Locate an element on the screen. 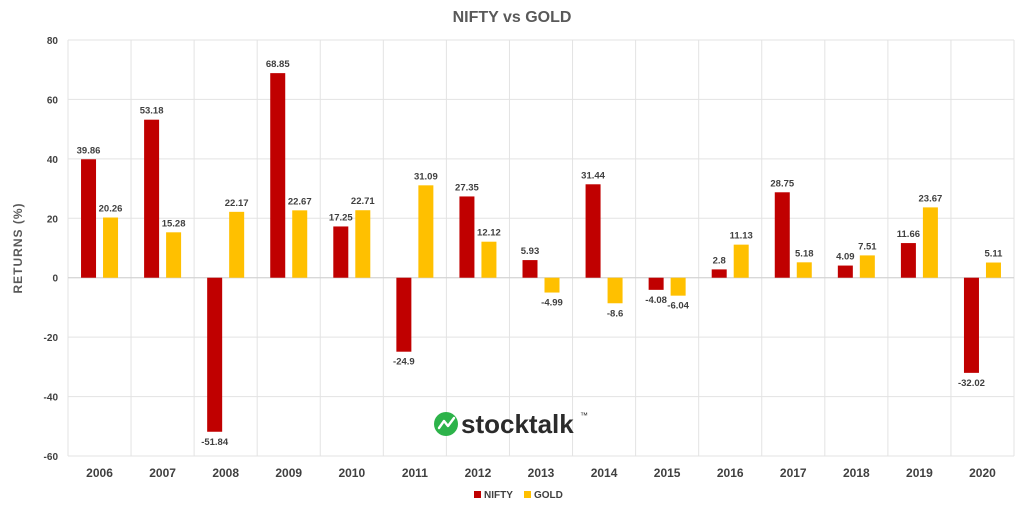 The width and height of the screenshot is (1024, 509). y-tick-label: -40 is located at coordinates (51, 398).